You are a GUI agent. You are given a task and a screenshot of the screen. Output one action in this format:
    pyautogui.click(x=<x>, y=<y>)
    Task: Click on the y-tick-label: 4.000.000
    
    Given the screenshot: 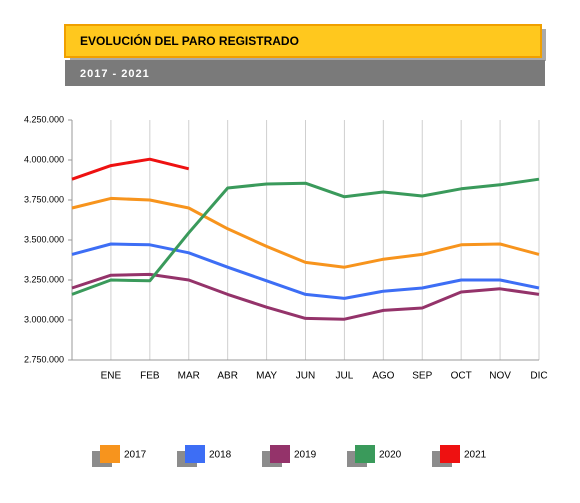 What is the action you would take?
    pyautogui.click(x=44, y=159)
    